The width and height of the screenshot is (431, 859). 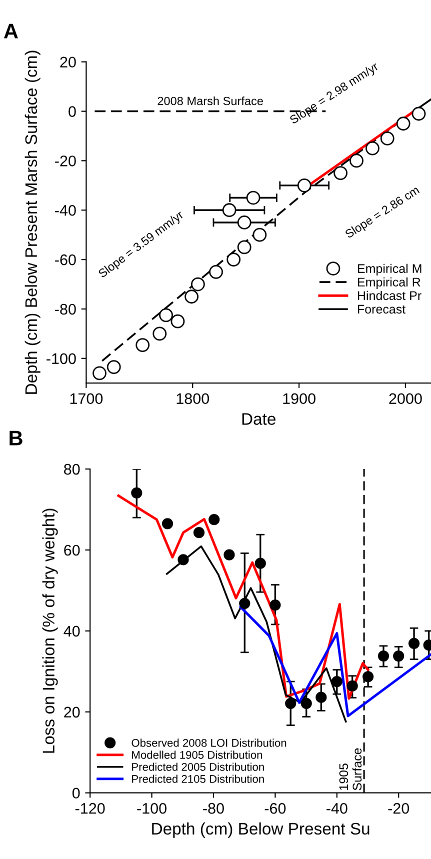 I want to click on legend-label: Predicted 2005 Distribution, so click(x=198, y=766).